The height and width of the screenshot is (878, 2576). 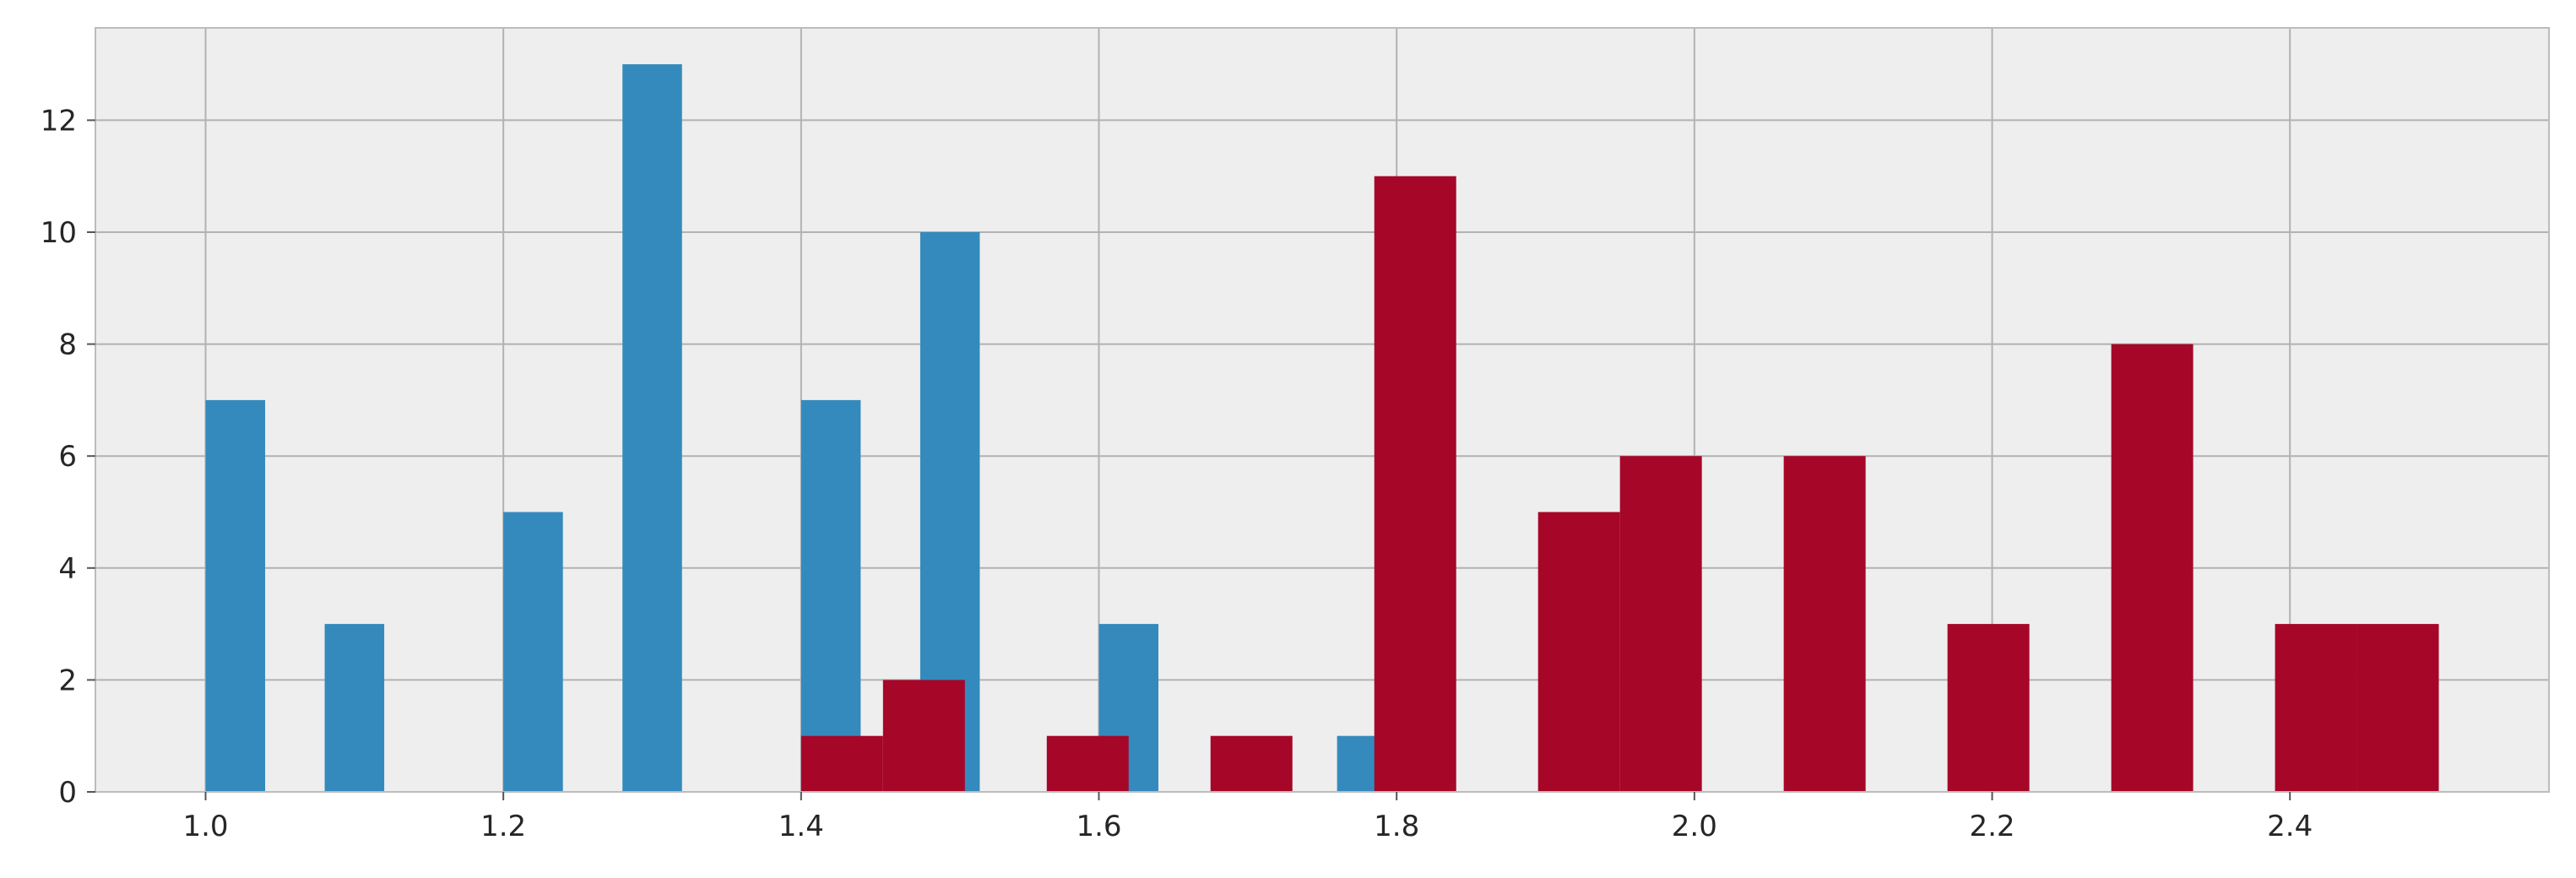 What do you see at coordinates (59, 233) in the screenshot?
I see `y-tick-label: 10` at bounding box center [59, 233].